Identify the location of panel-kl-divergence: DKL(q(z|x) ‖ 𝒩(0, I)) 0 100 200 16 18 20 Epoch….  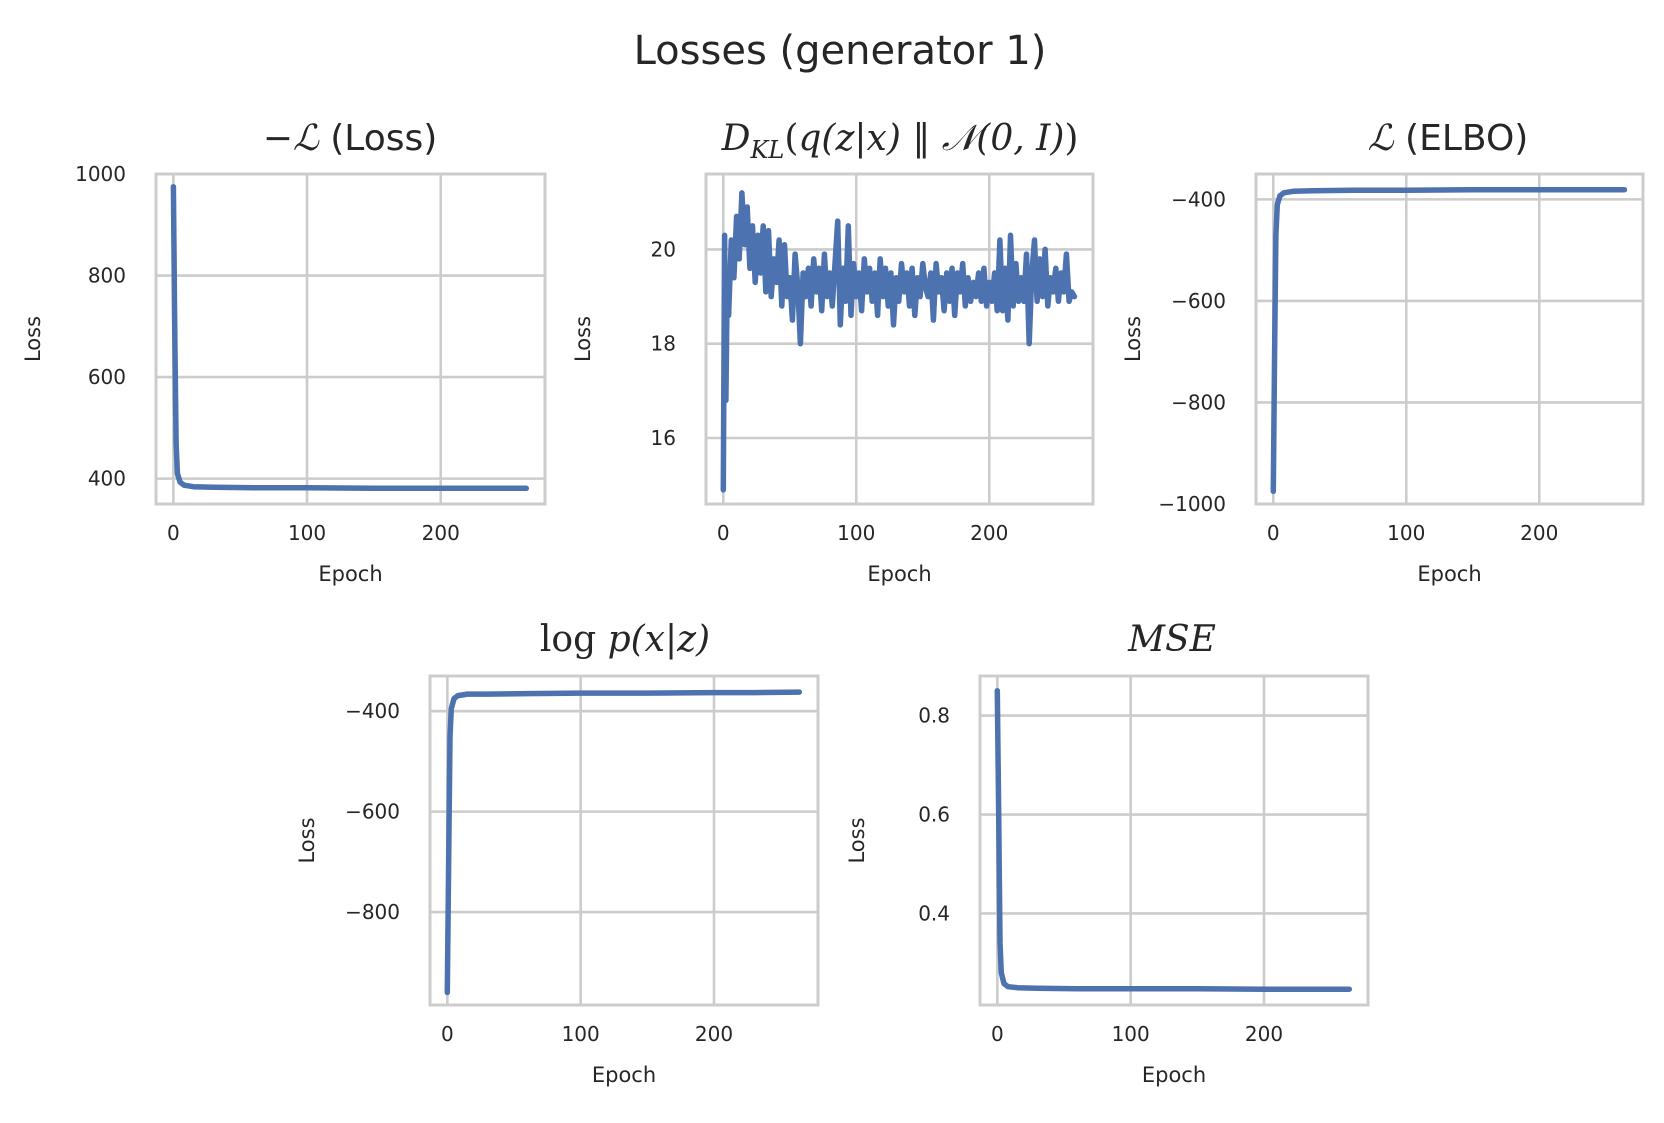
(833, 352).